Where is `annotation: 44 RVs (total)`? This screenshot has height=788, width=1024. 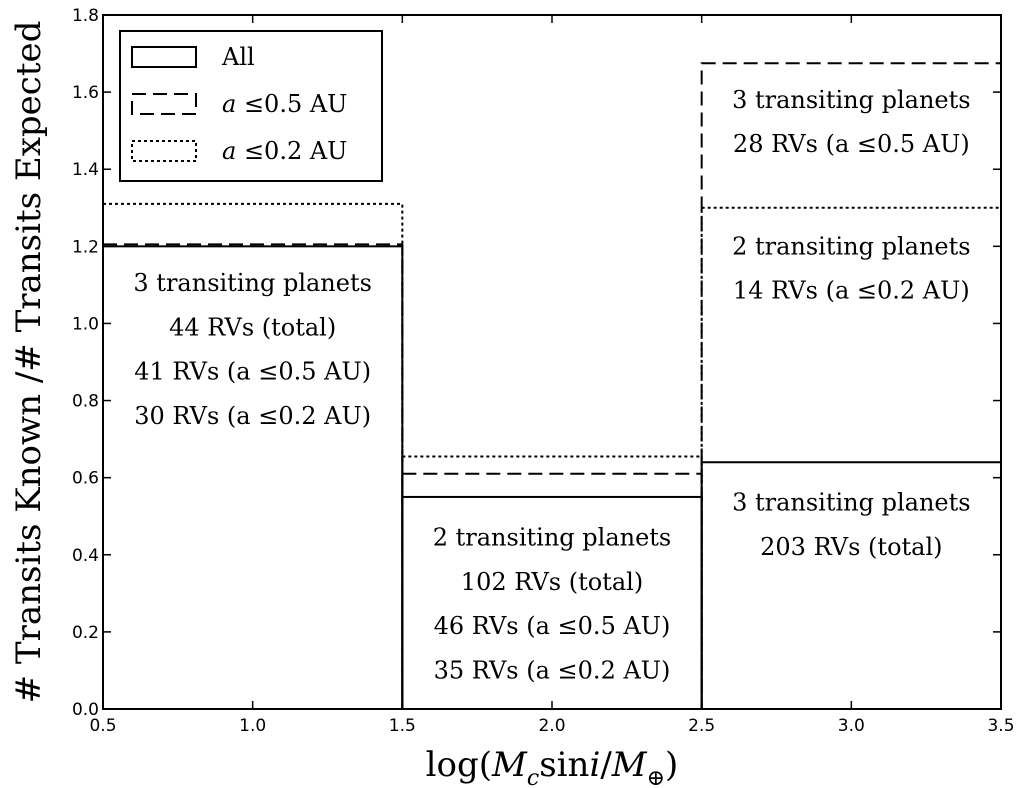
annotation: 44 RVs (total) is located at coordinates (252, 327).